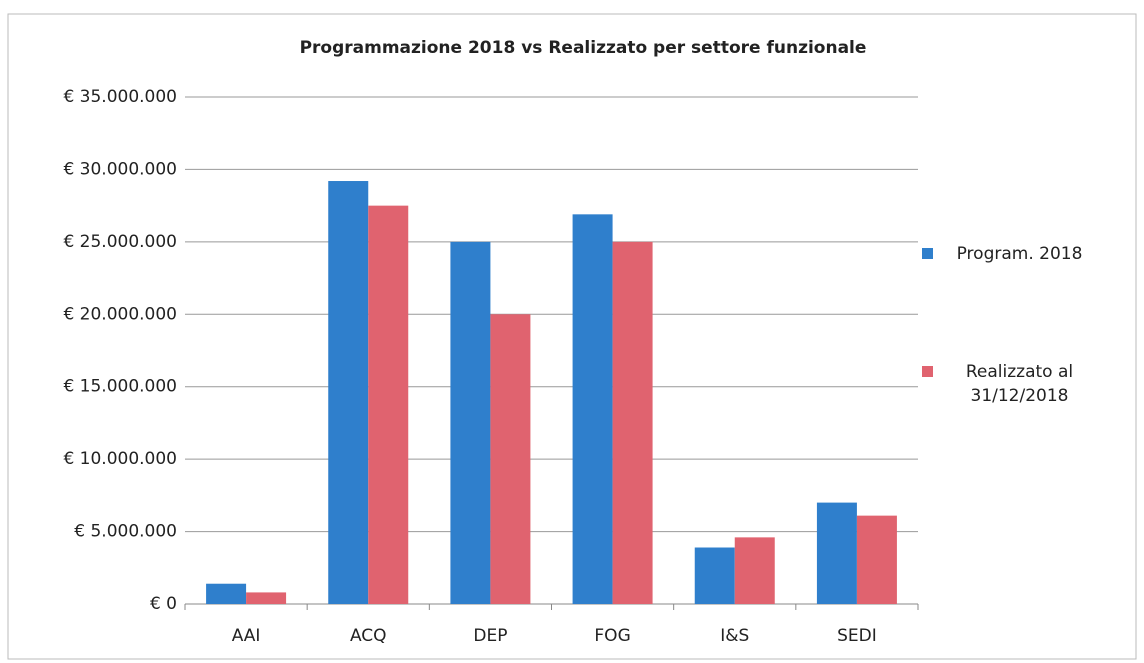 This screenshot has height=663, width=1144. I want to click on x-tick-label: DEP, so click(490, 636).